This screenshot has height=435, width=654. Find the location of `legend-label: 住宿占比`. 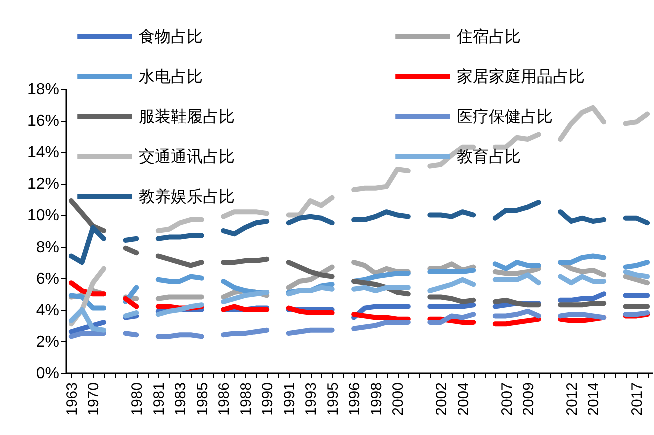

legend-label: 住宿占比 is located at coordinates (488, 37).